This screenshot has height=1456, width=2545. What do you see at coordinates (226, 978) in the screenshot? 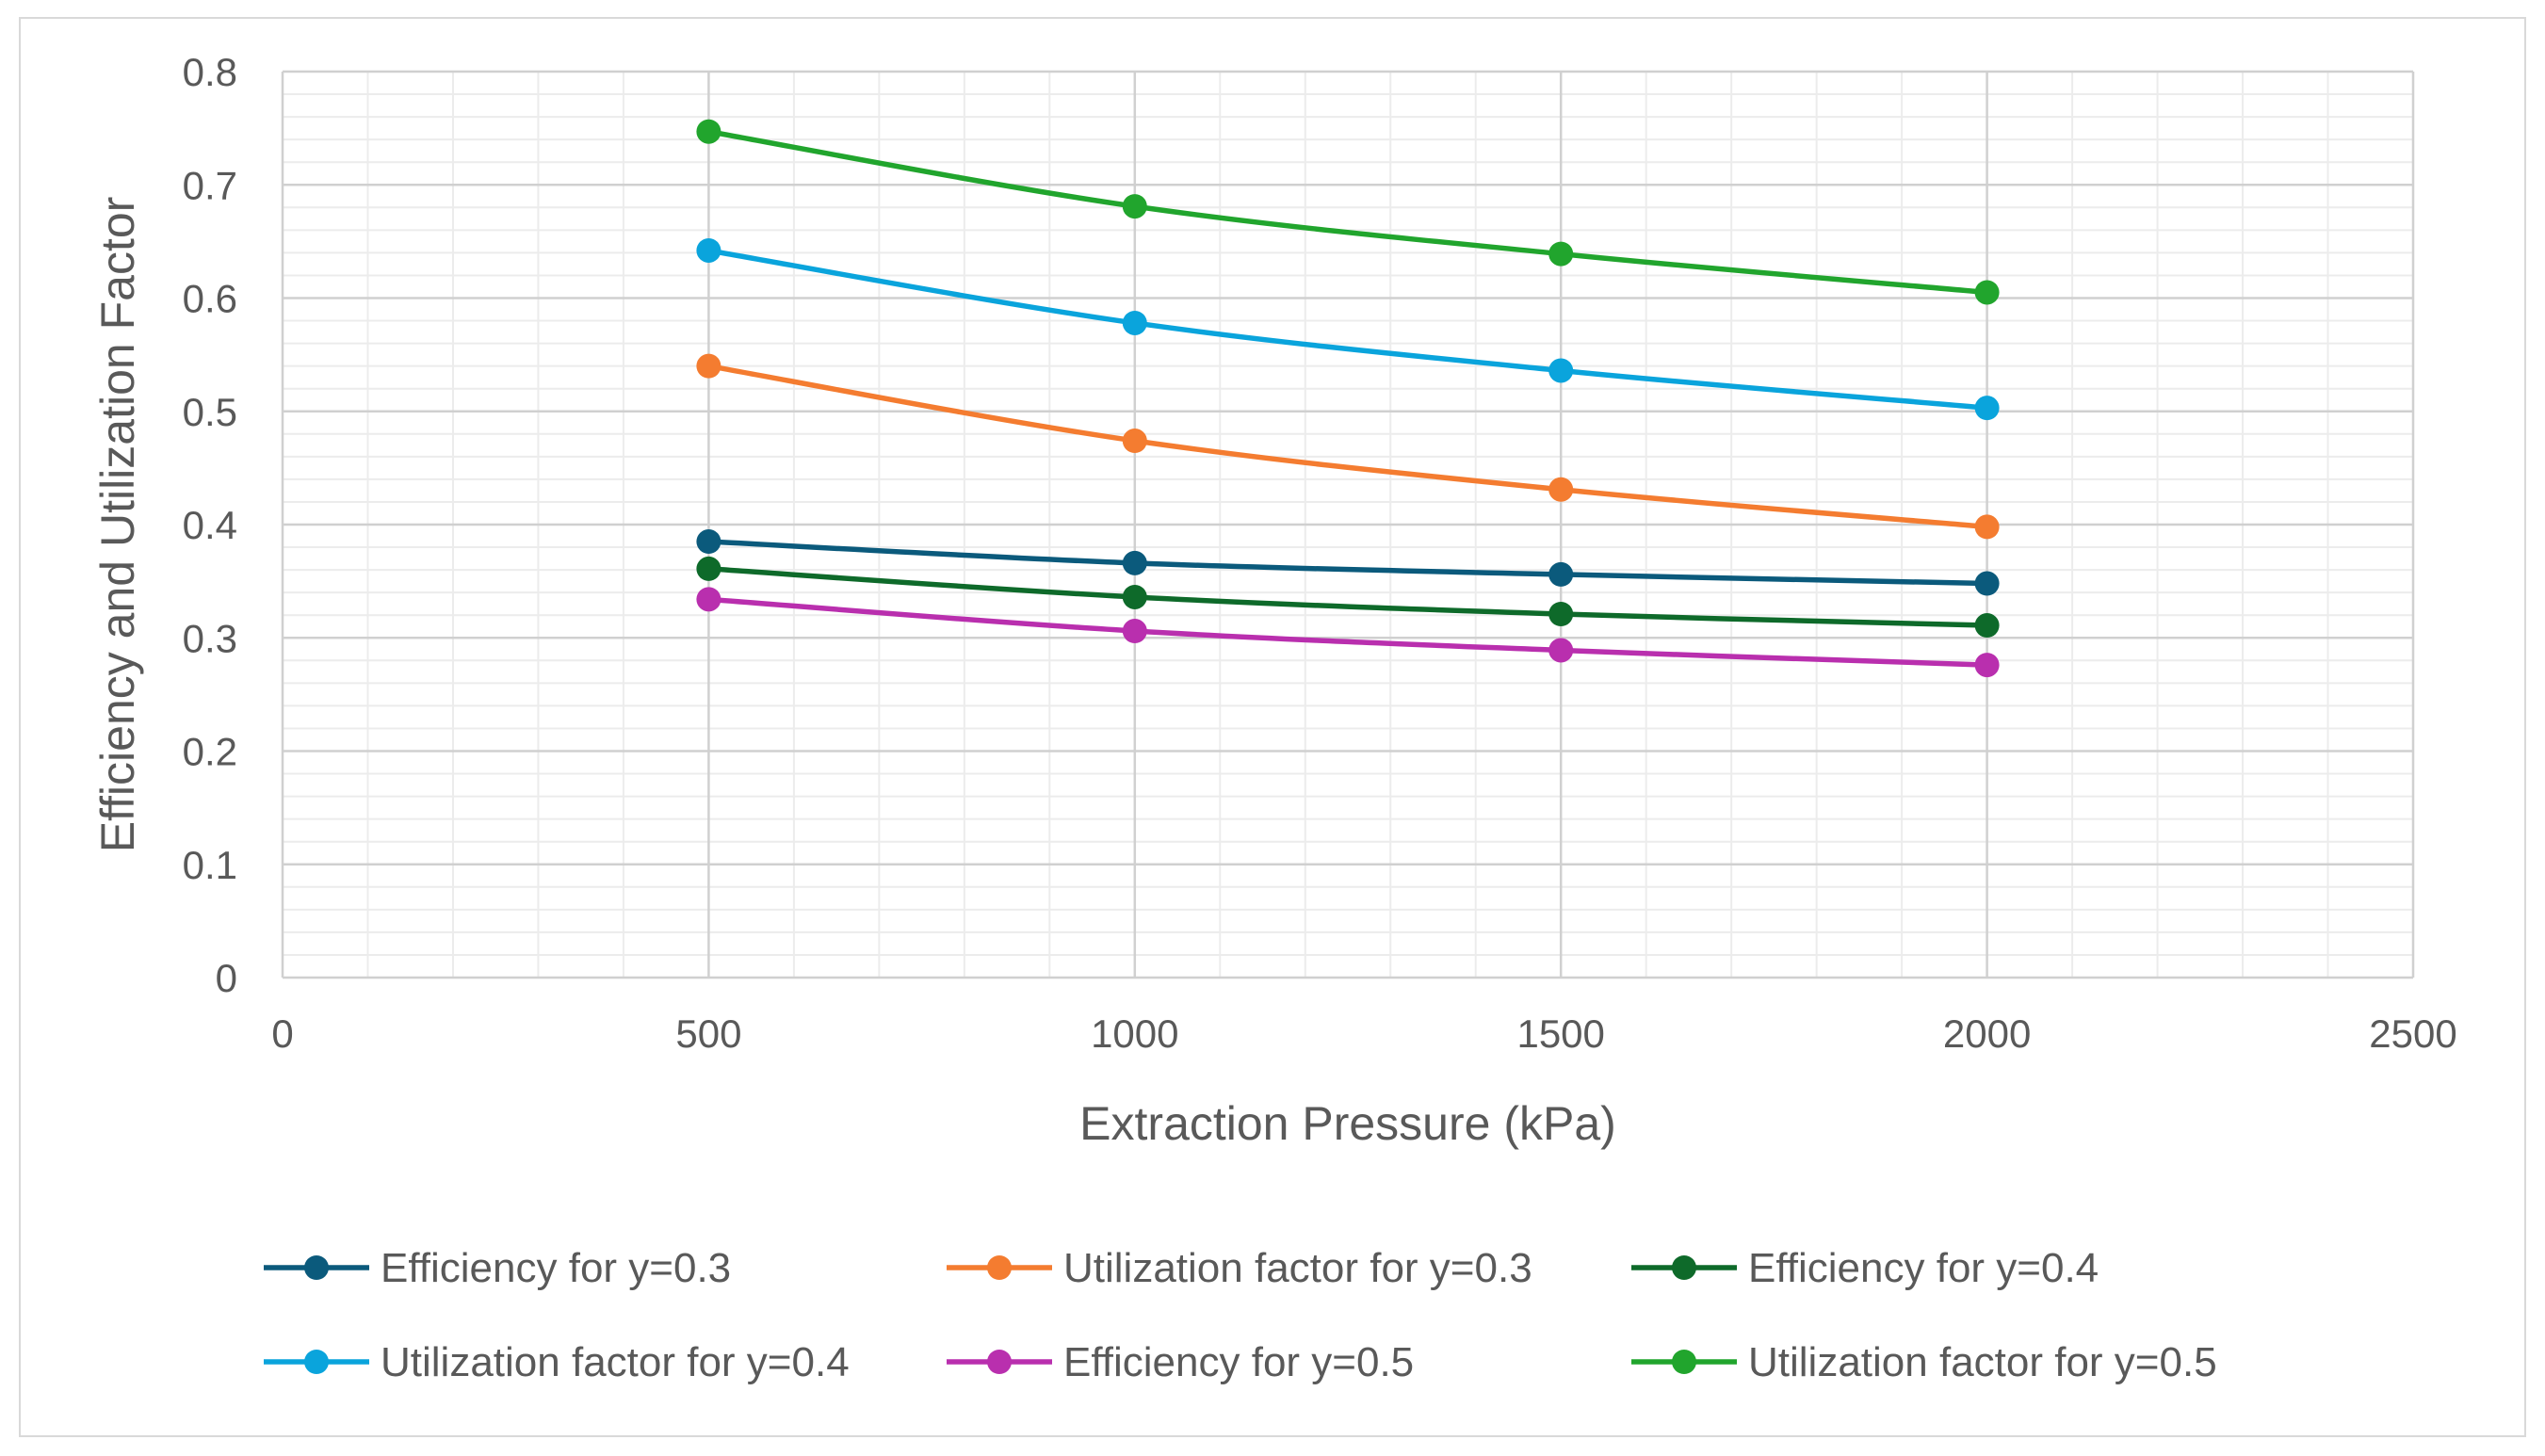
I see `y-tick-label: 0` at bounding box center [226, 978].